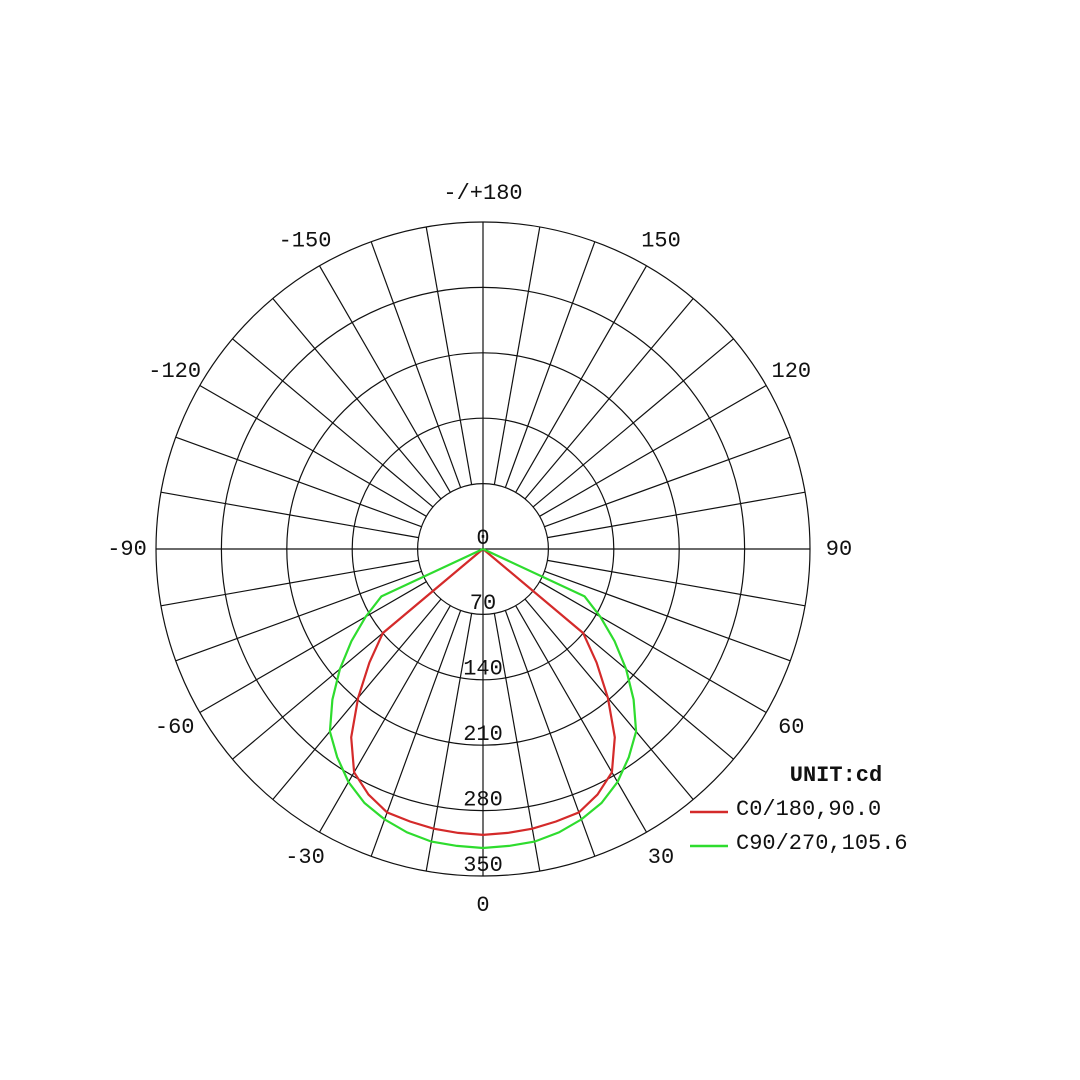 The image size is (1080, 1080). What do you see at coordinates (483, 865) in the screenshot?
I see `r-tick-label: 350` at bounding box center [483, 865].